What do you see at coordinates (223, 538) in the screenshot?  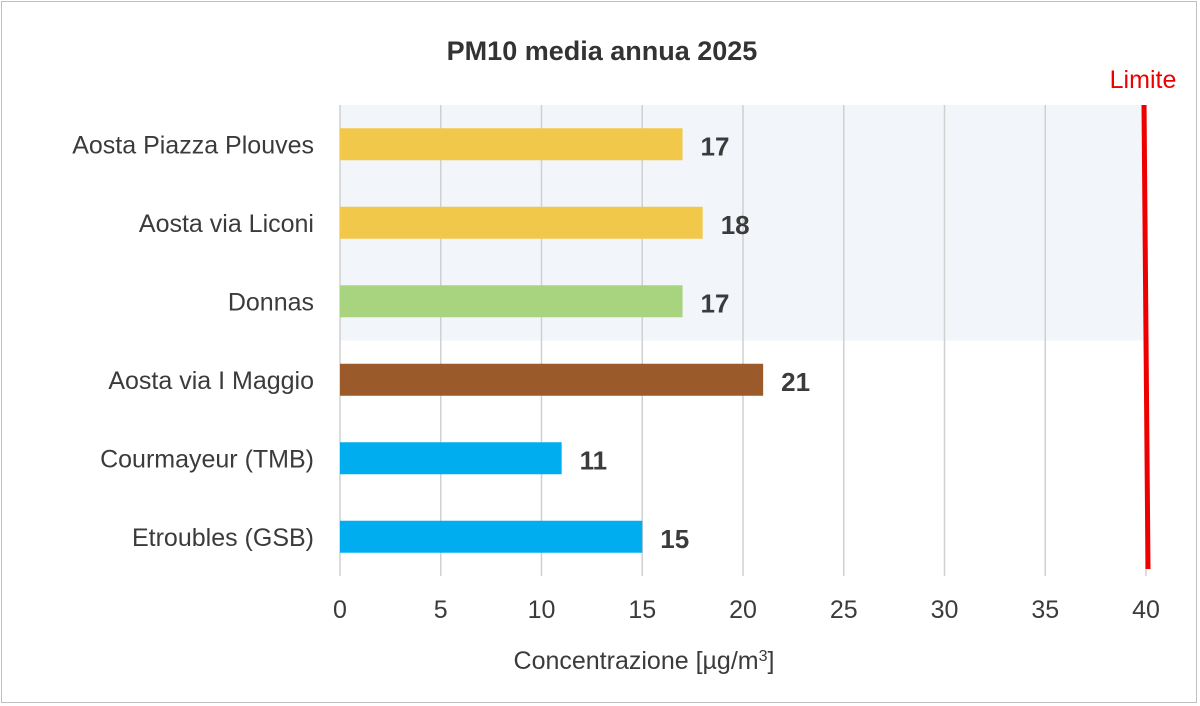 I see `category-label-6: Etroubles (GSB)` at bounding box center [223, 538].